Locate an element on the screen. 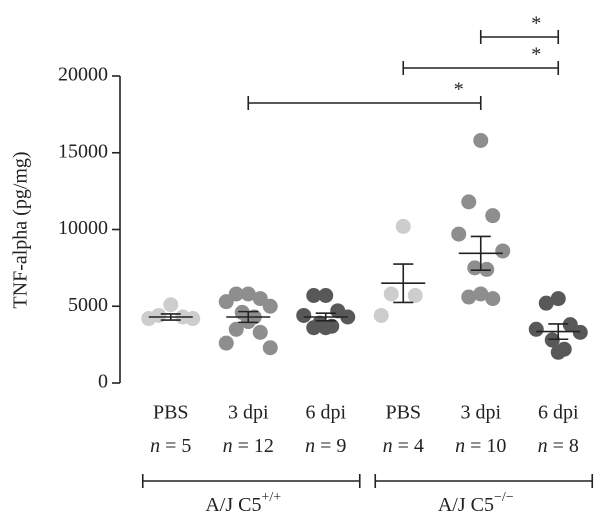 This screenshot has width=600, height=527. n-label: n = 10 is located at coordinates (480, 446).